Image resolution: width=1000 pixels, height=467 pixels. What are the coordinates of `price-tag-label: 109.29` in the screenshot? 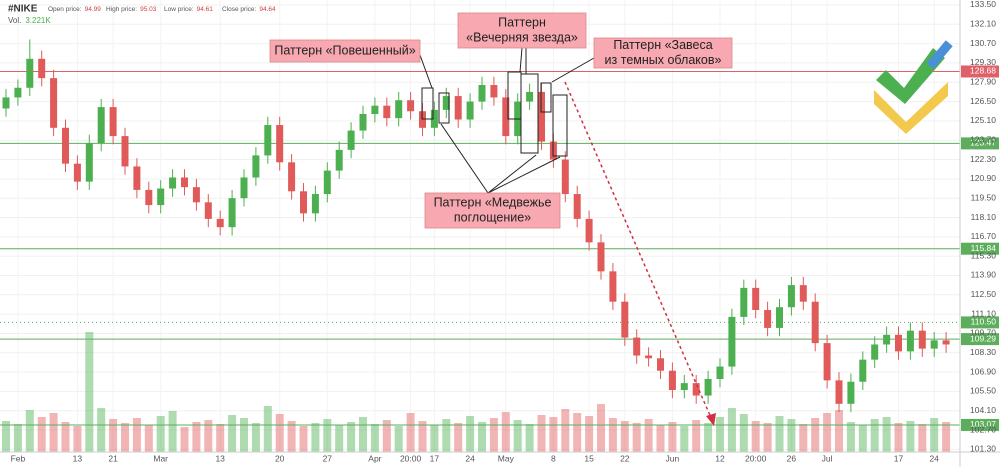 It's located at (983, 338).